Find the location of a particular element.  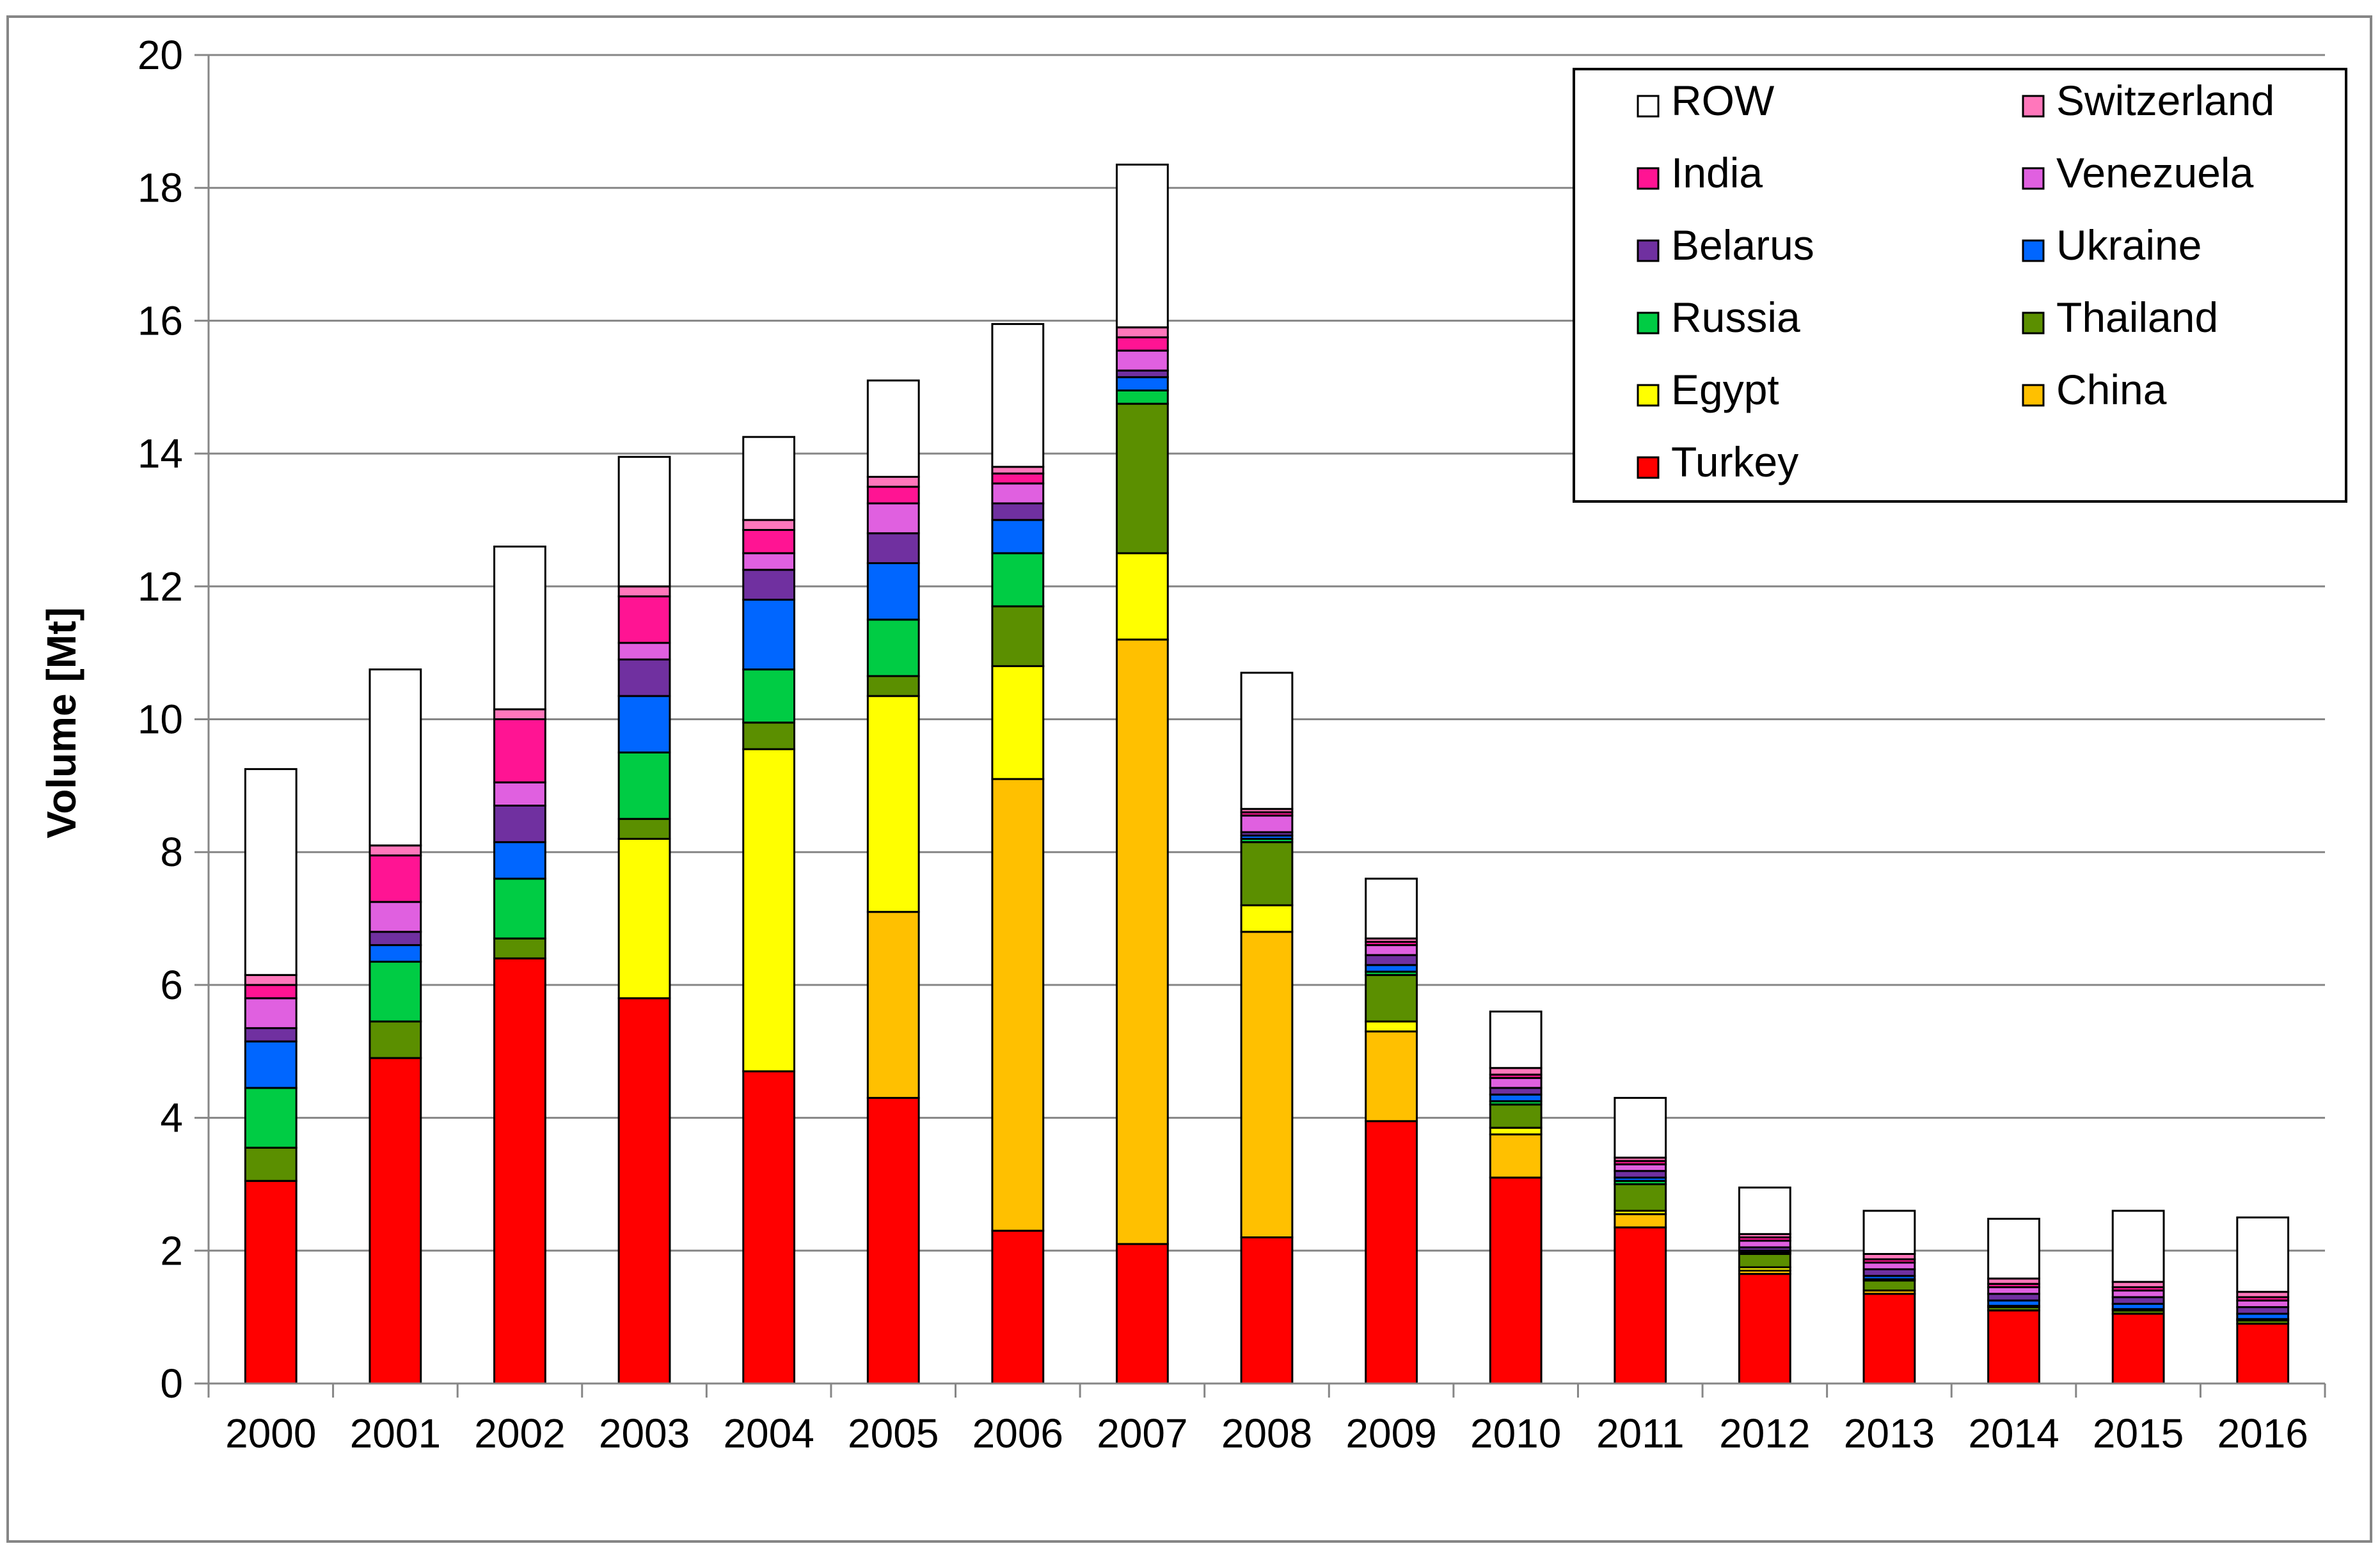

legend-swatch-switzerland is located at coordinates (2033, 106).